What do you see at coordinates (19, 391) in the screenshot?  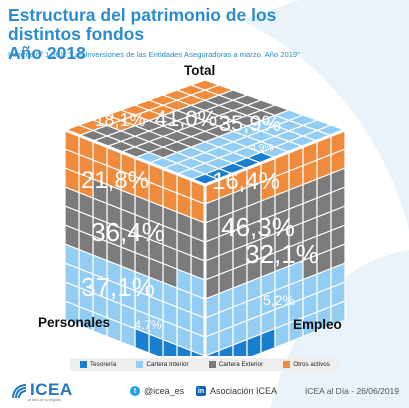 I see `icea-swirl-icon` at bounding box center [19, 391].